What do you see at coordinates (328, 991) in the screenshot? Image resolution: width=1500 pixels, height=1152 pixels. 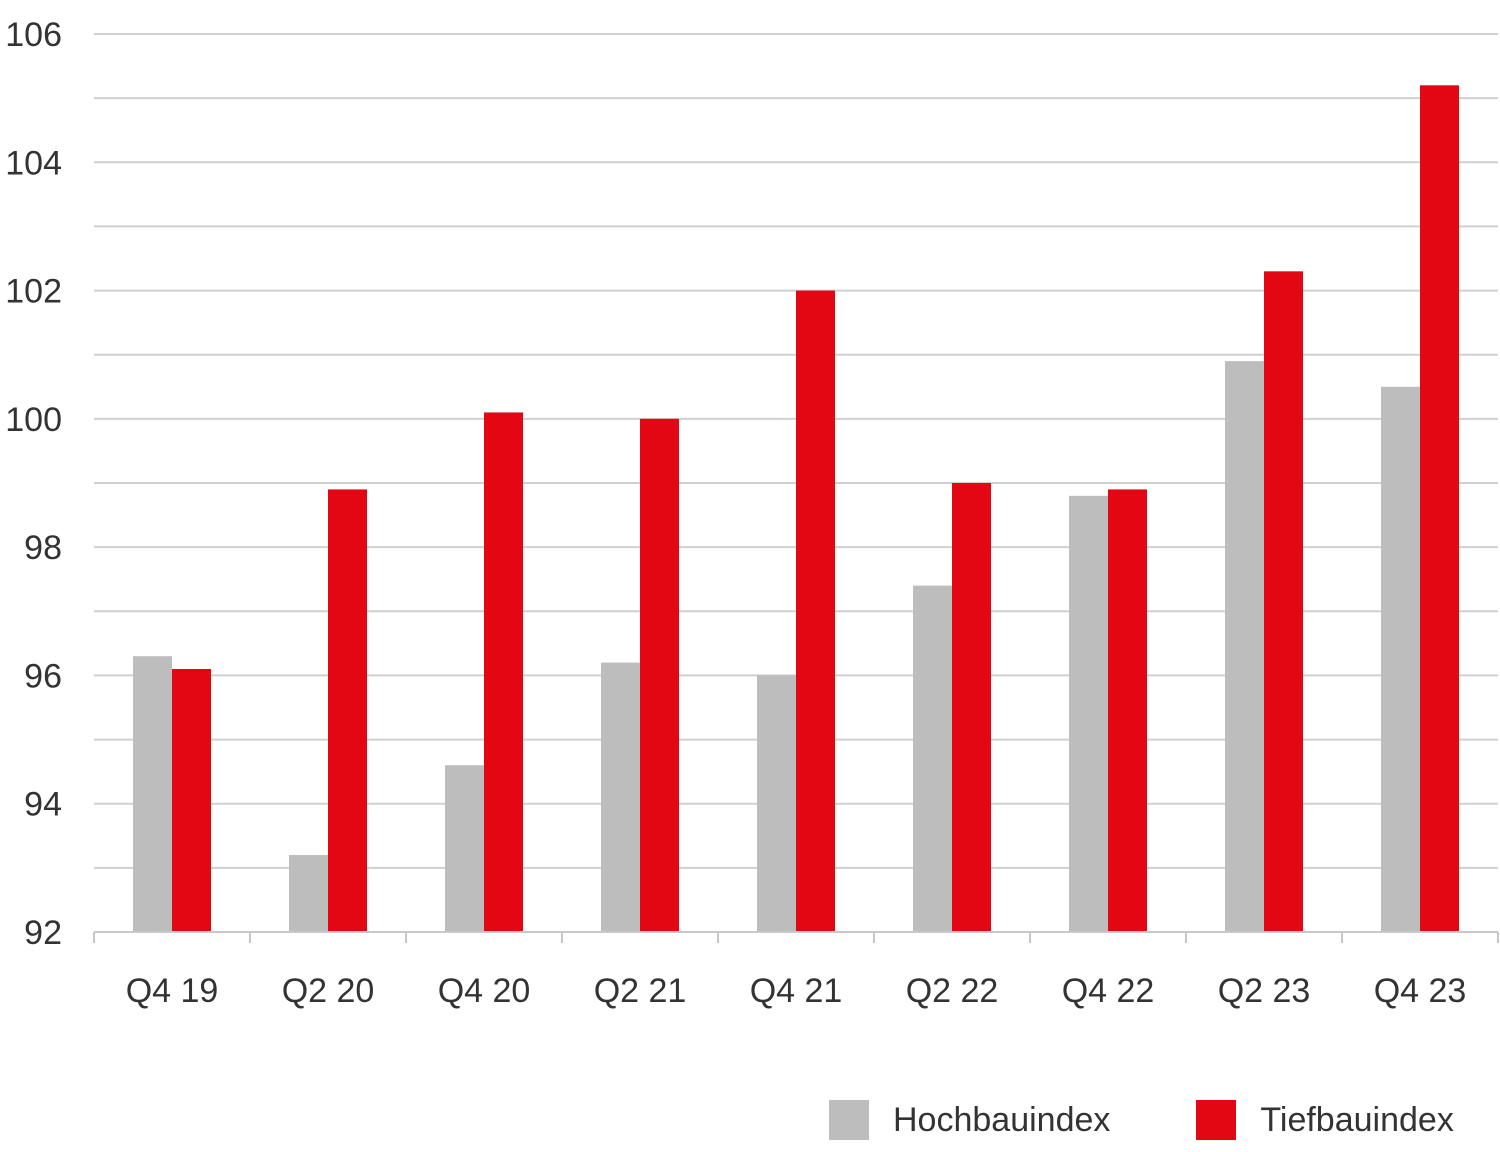 I see `x-tick-label: Q2 20` at bounding box center [328, 991].